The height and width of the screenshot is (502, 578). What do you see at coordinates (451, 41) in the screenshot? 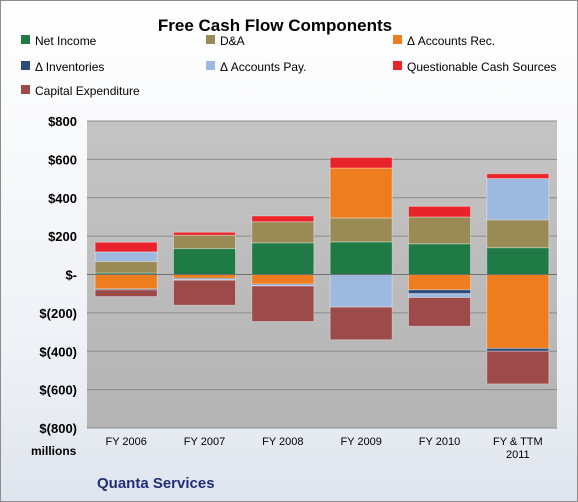
I see `legend-label: Δ Accounts Rec.` at bounding box center [451, 41].